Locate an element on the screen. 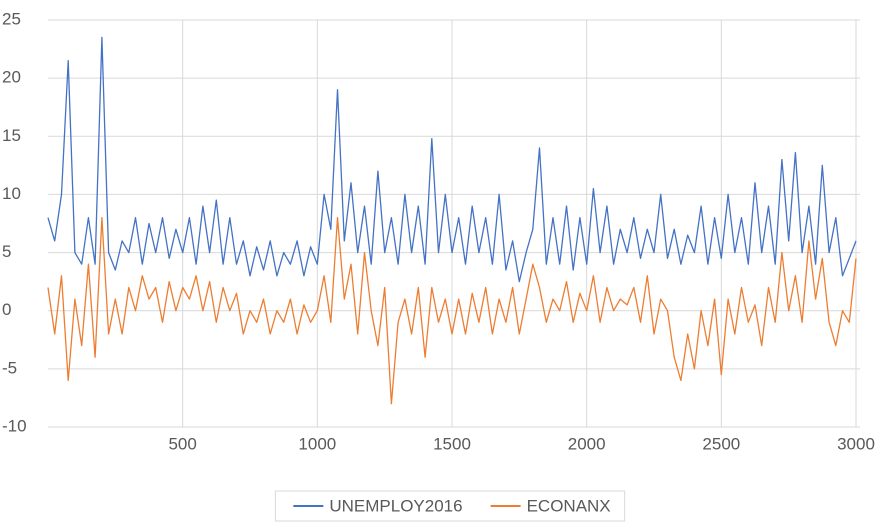 The height and width of the screenshot is (527, 884). x-tick-label: 1500 is located at coordinates (452, 443).